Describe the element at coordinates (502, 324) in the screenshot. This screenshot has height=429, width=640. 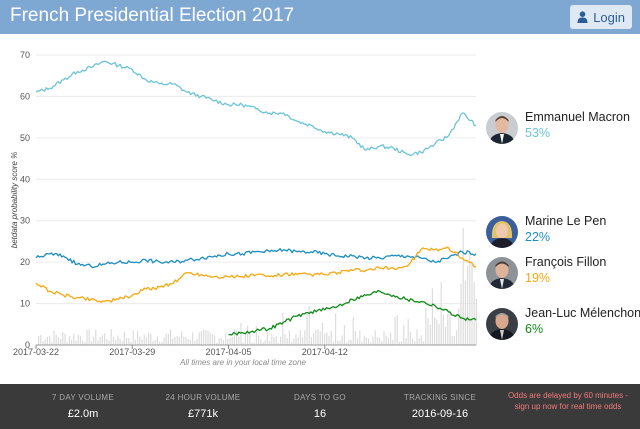
I see `melenchon-photo` at that location.